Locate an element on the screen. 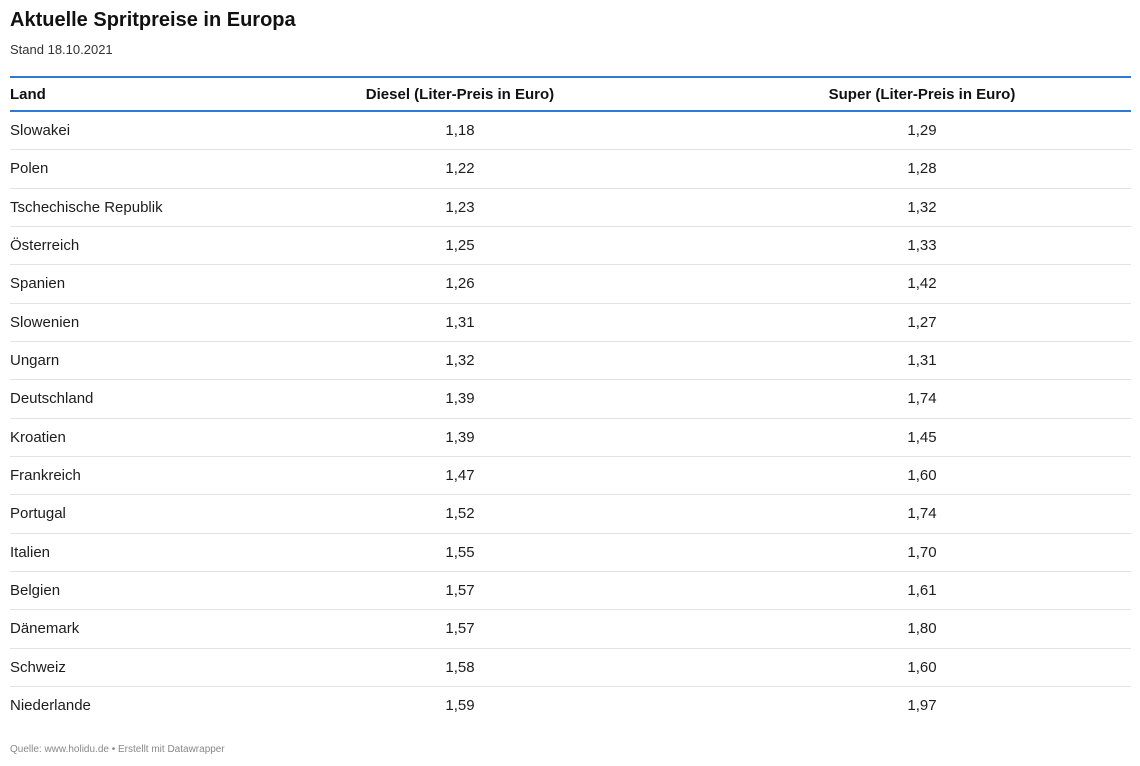 The height and width of the screenshot is (766, 1140). cell-super: 1,27 is located at coordinates (922, 322).